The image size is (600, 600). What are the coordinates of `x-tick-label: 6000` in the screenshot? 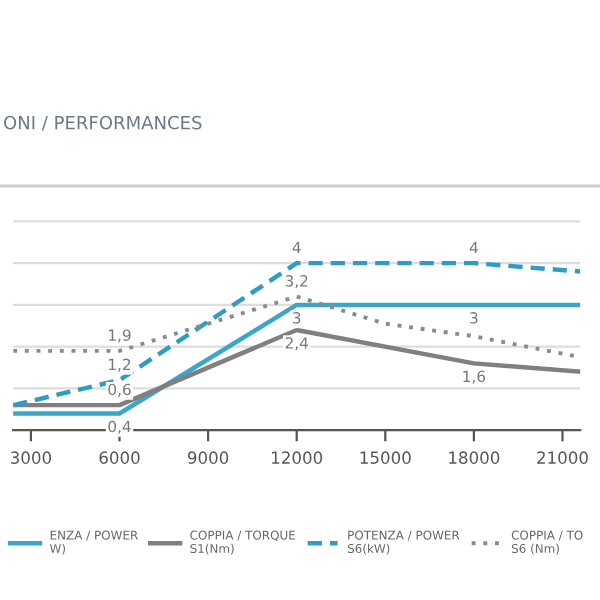 It's located at (119, 457).